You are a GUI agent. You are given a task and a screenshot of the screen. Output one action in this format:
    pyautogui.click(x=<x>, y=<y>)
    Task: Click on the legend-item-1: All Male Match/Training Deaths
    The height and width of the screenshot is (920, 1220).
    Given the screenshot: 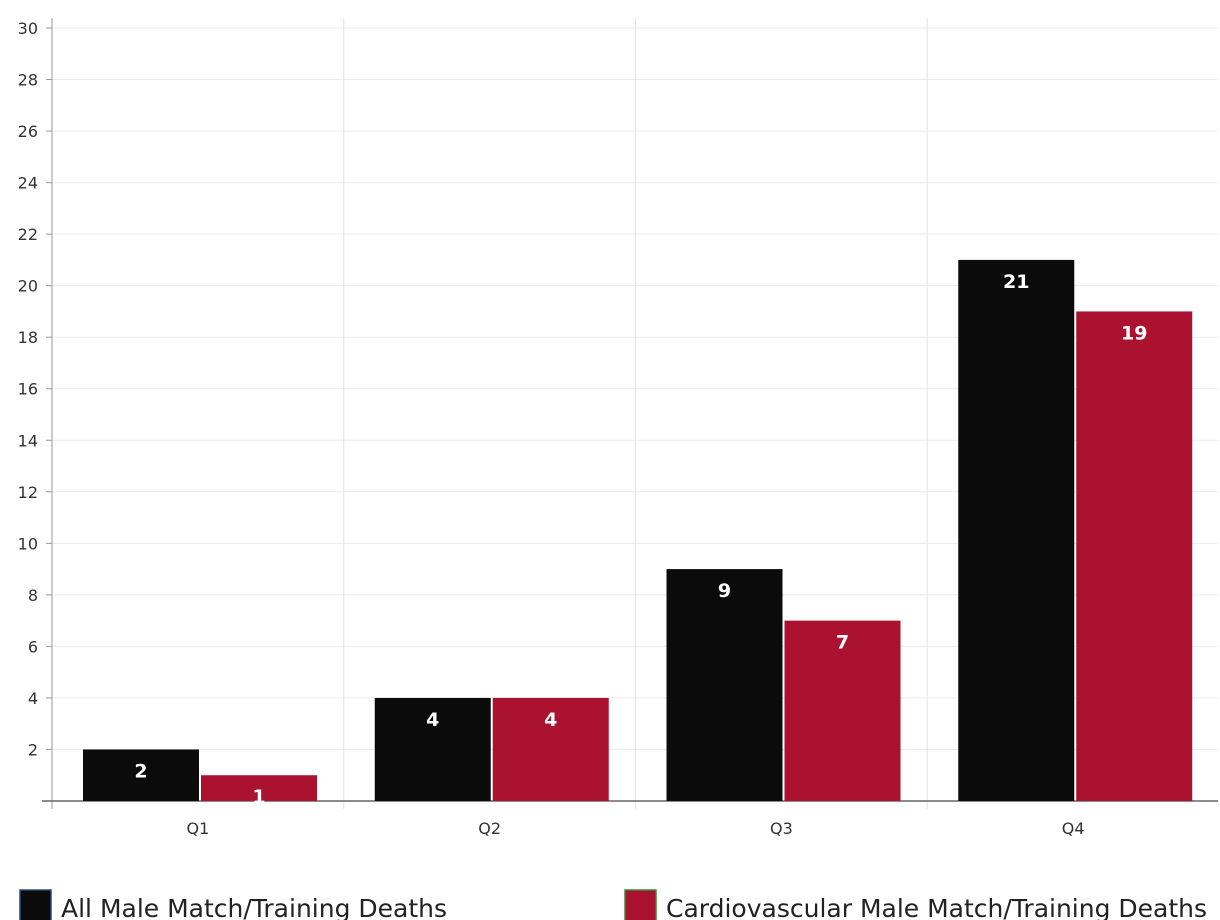 What is the action you would take?
    pyautogui.click(x=233, y=904)
    